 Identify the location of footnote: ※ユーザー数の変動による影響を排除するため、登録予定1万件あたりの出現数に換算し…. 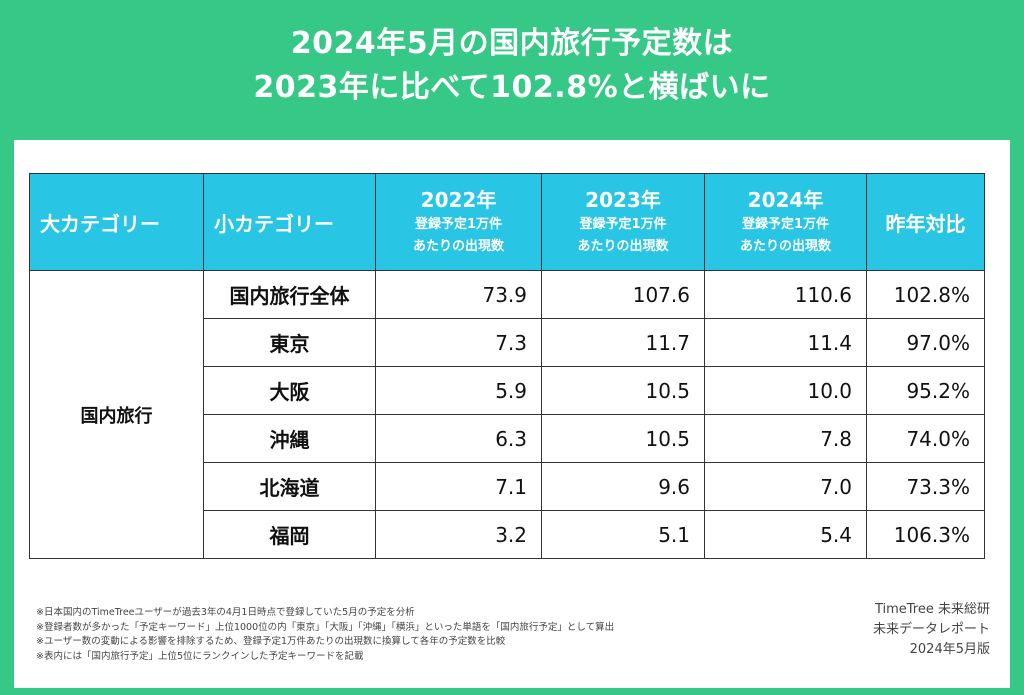
(271, 641).